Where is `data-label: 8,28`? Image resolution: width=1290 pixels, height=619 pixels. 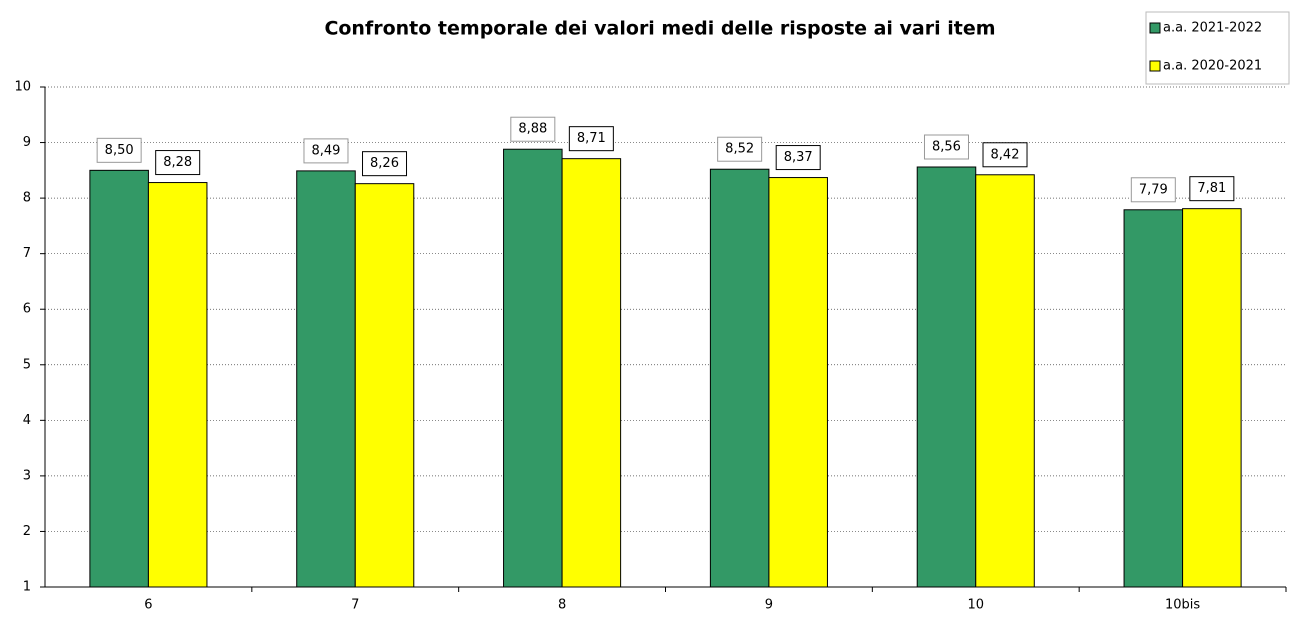 data-label: 8,28 is located at coordinates (177, 162).